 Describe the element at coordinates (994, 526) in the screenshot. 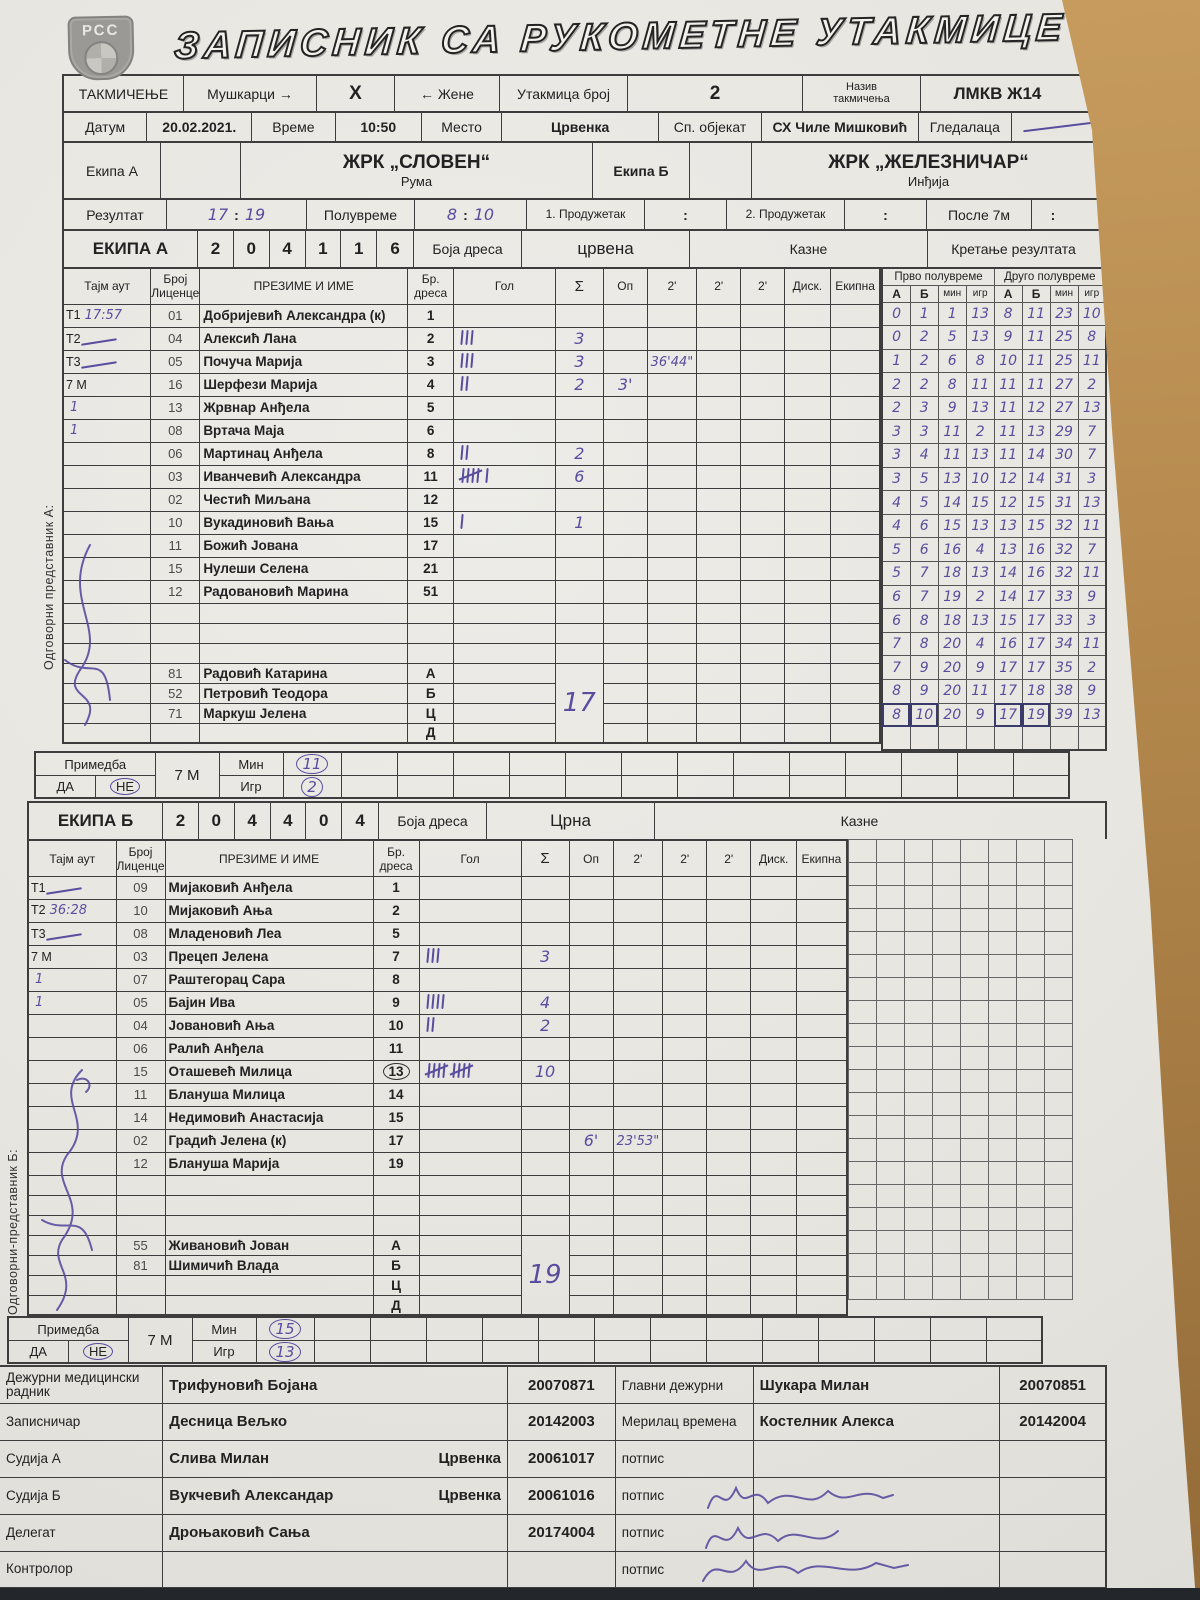

I see `score-row: 4 6 15 13 13 15 32 11` at that location.